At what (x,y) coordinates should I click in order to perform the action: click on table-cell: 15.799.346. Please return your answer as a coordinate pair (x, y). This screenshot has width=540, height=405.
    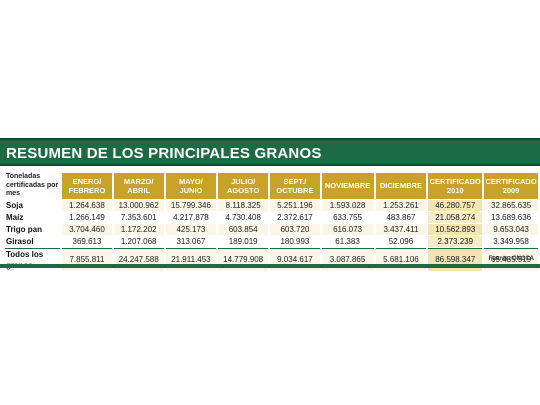
    Looking at the image, I should click on (191, 205).